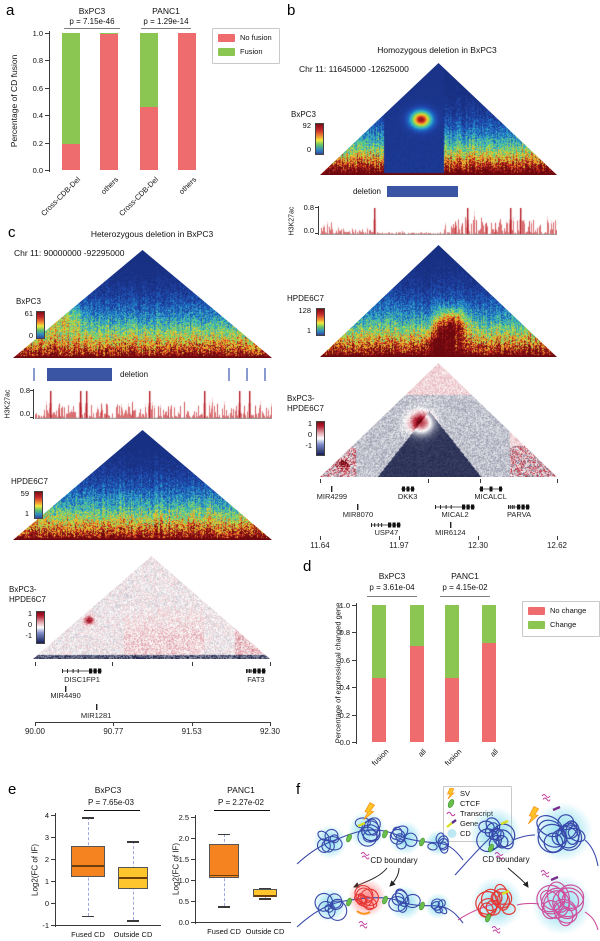 The image size is (600, 941). Describe the element at coordinates (108, 926) in the screenshot. I see `x-axis` at that location.